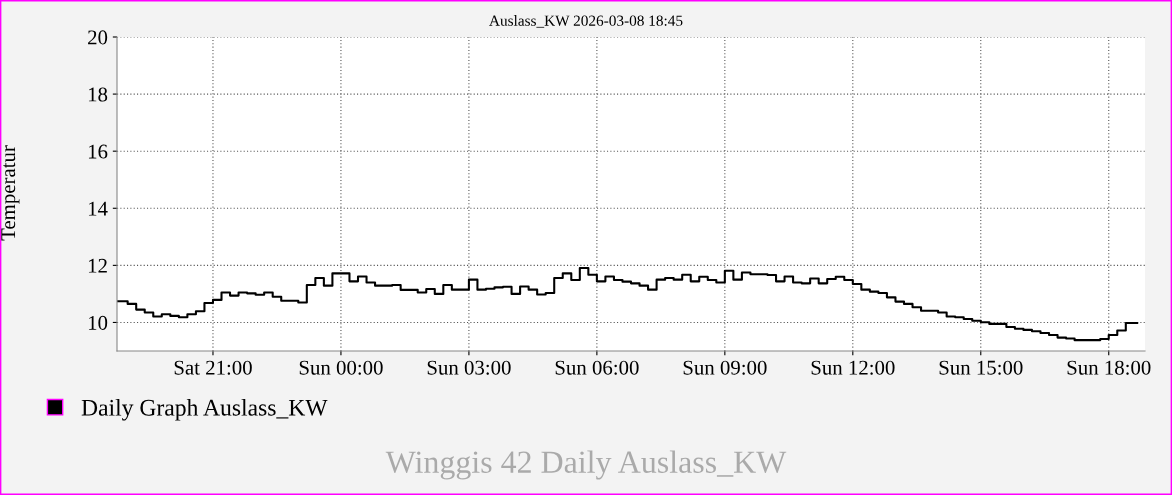 Image resolution: width=1172 pixels, height=495 pixels. Describe the element at coordinates (597, 367) in the screenshot. I see `x-tick-label: Sun 06:00` at that location.